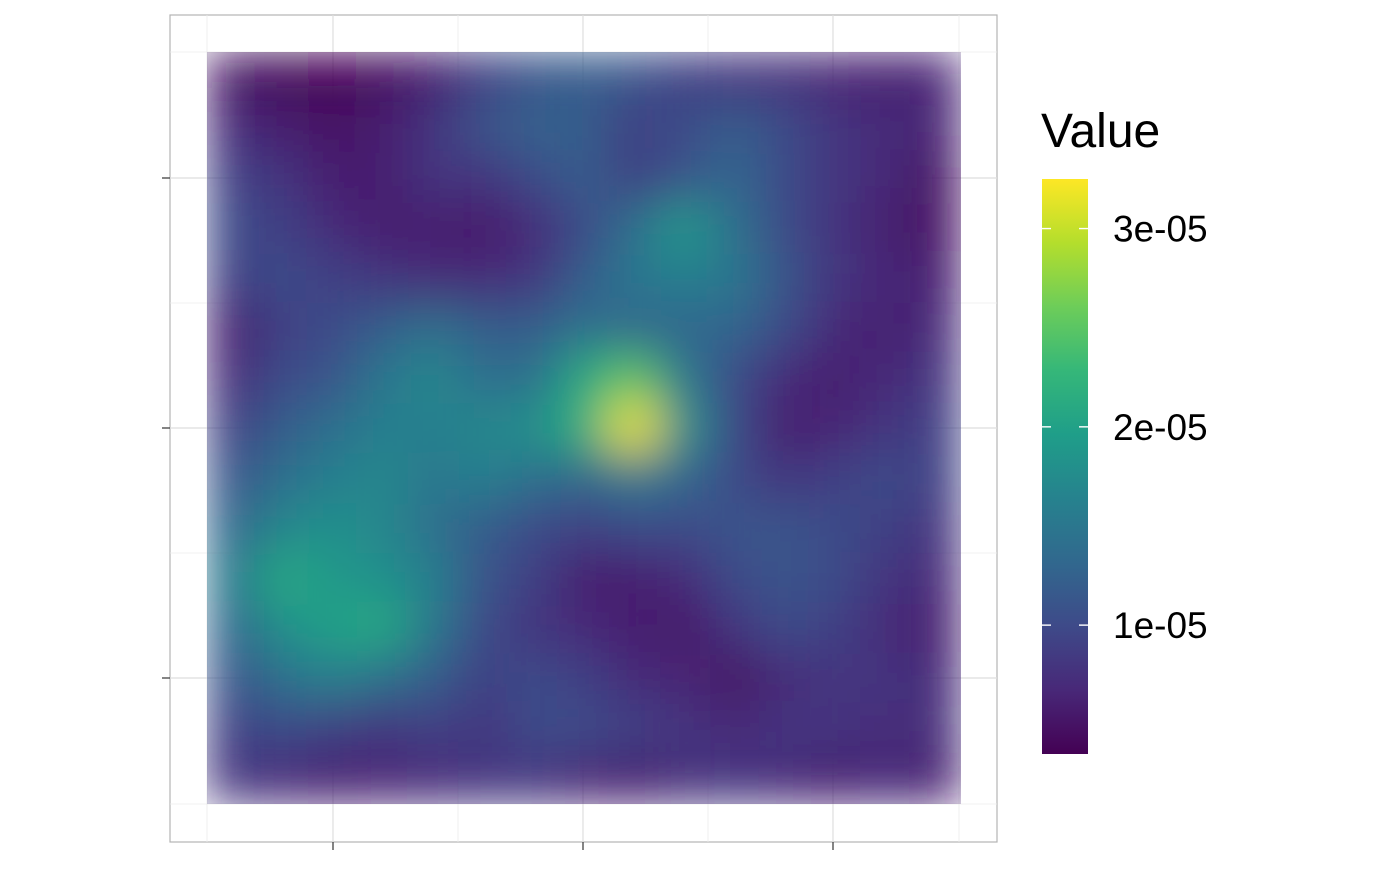 This screenshot has width=1400, height=870. I want to click on legend: Value 1e-05 2e-05 3e-05, so click(1124, 429).